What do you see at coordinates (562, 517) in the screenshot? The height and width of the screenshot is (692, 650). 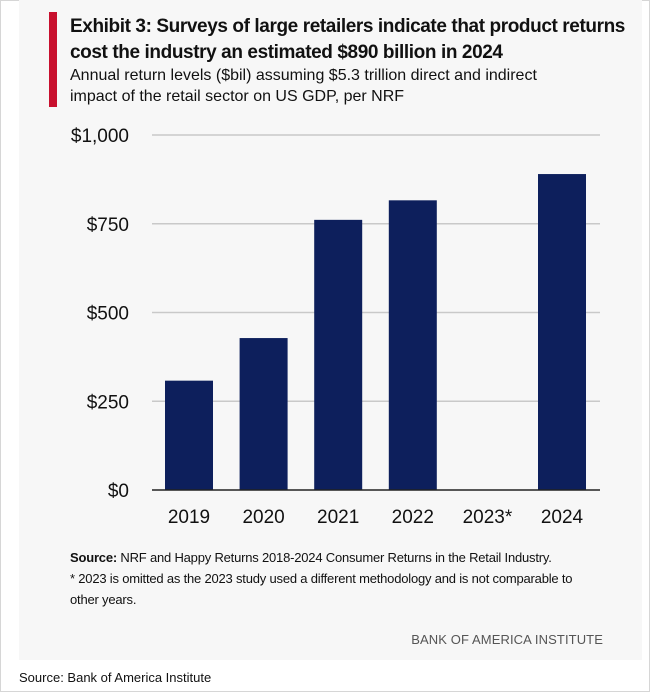 I see `x-tick-label: 2024` at bounding box center [562, 517].